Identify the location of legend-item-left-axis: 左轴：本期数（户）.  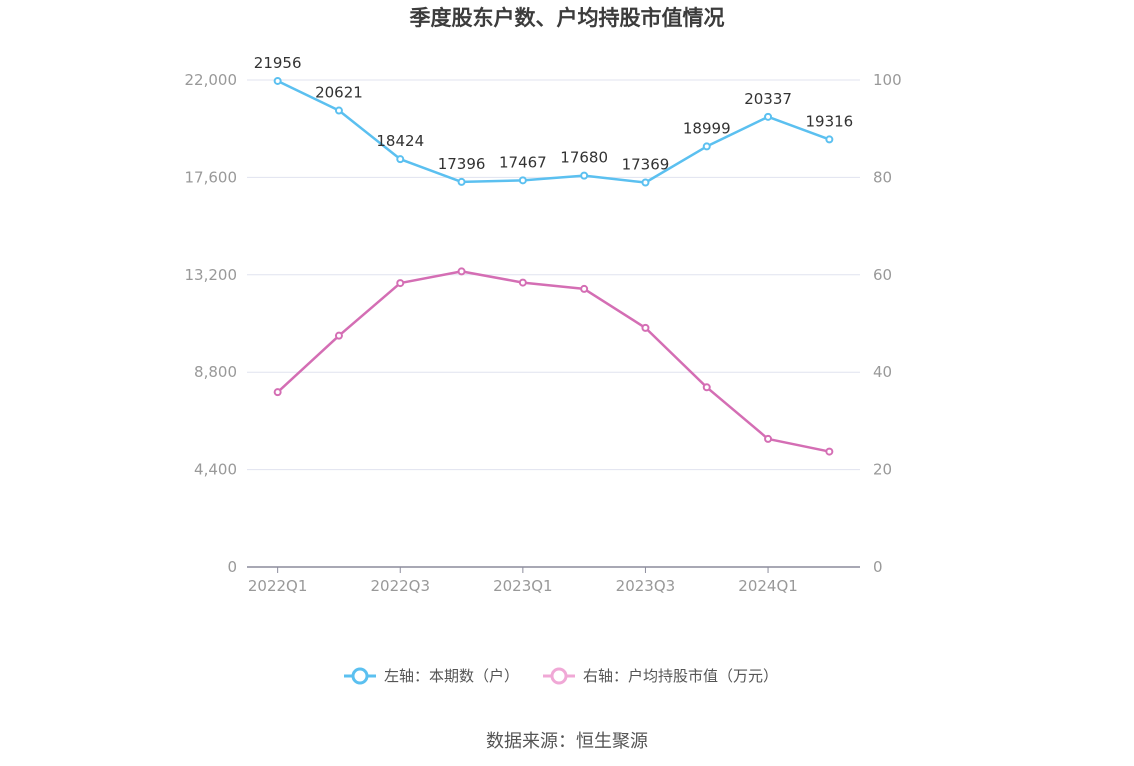
(431, 676).